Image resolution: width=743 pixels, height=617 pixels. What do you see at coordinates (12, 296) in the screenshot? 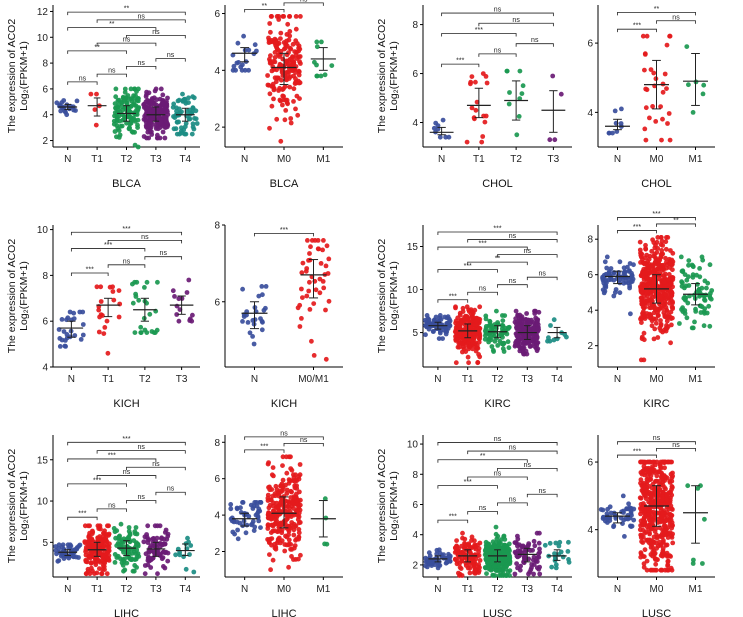
I see `y-axis-title-line1: The expression of ACO2` at bounding box center [12, 296].